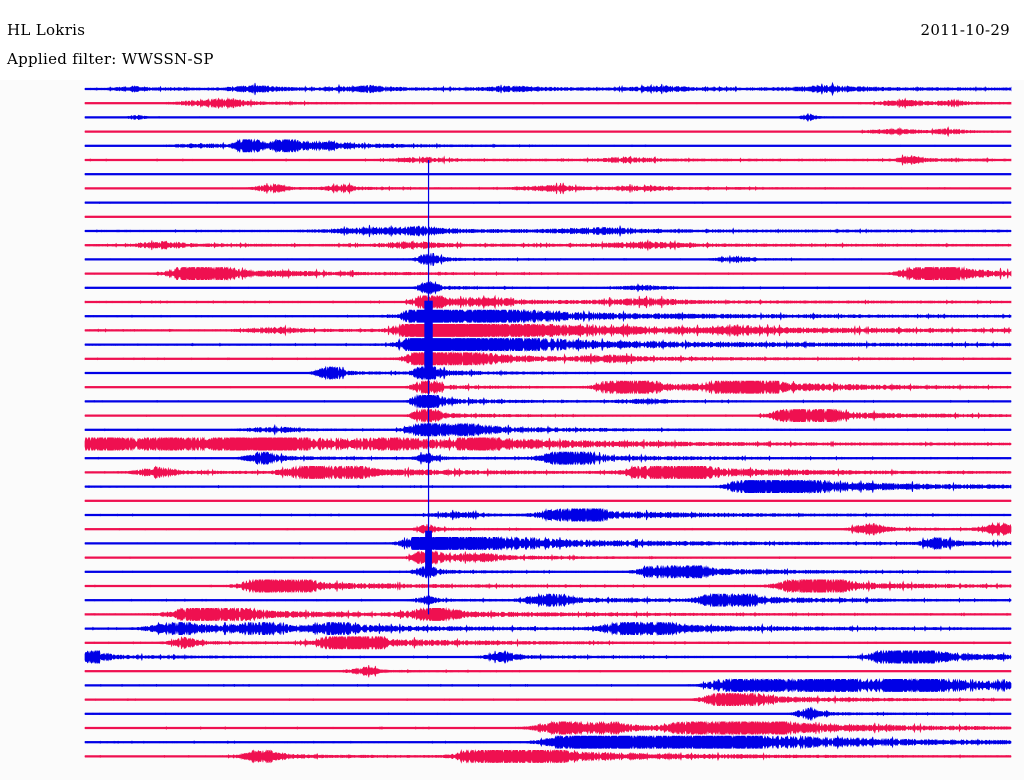 This screenshot has height=780, width=1024. I want to click on page-title: HL Lokris, so click(46, 30).